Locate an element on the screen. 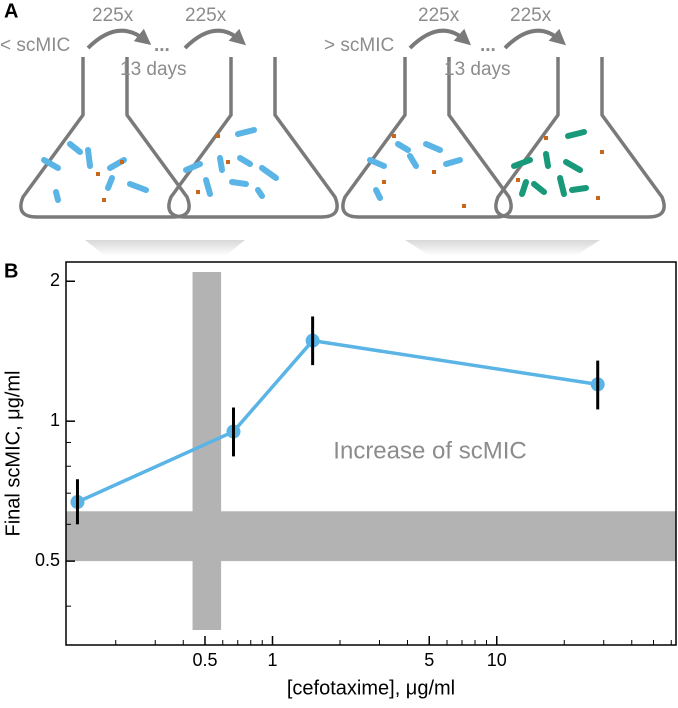 The image size is (678, 708). annotation: Increase of scMIC is located at coordinates (429, 450).